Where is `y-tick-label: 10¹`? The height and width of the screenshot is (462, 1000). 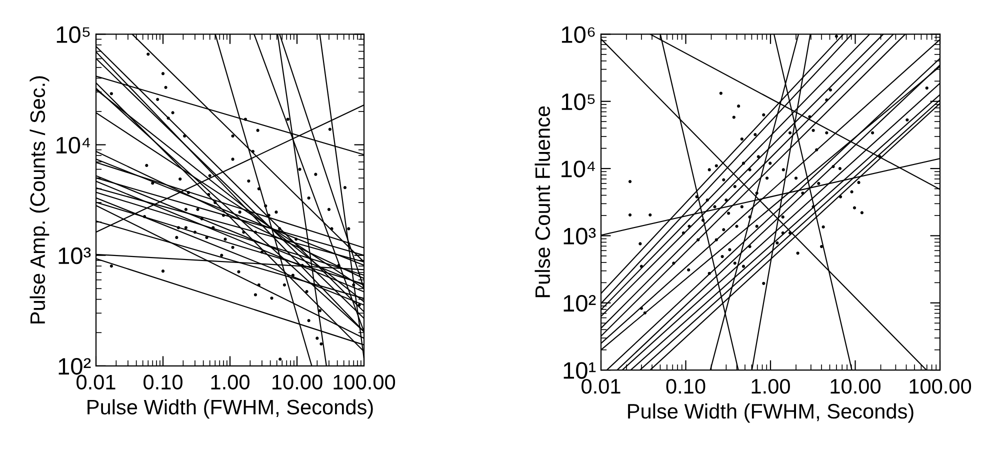
y-tick-label: 10¹ is located at coordinates (580, 370).